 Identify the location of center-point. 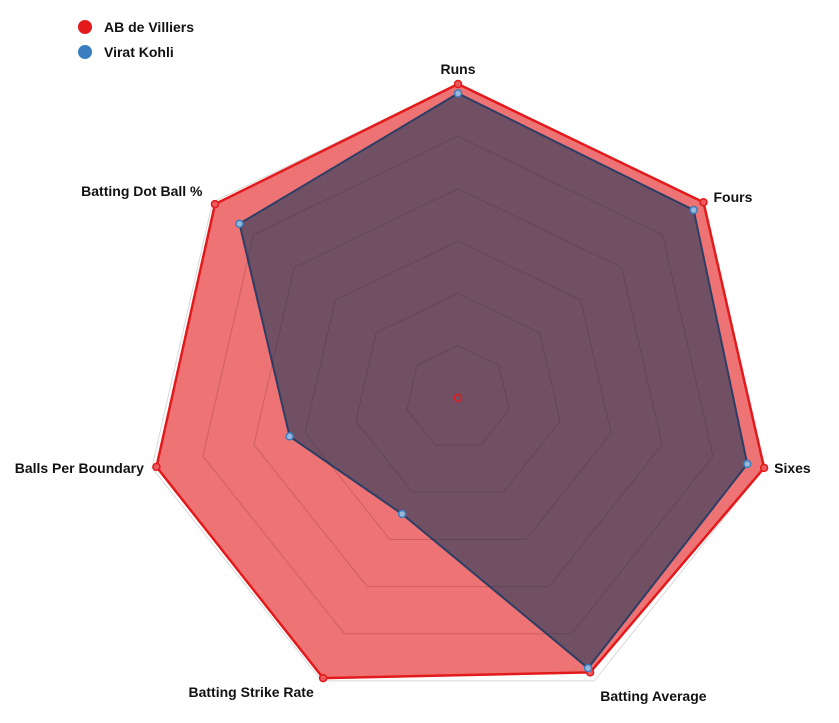
(458, 398).